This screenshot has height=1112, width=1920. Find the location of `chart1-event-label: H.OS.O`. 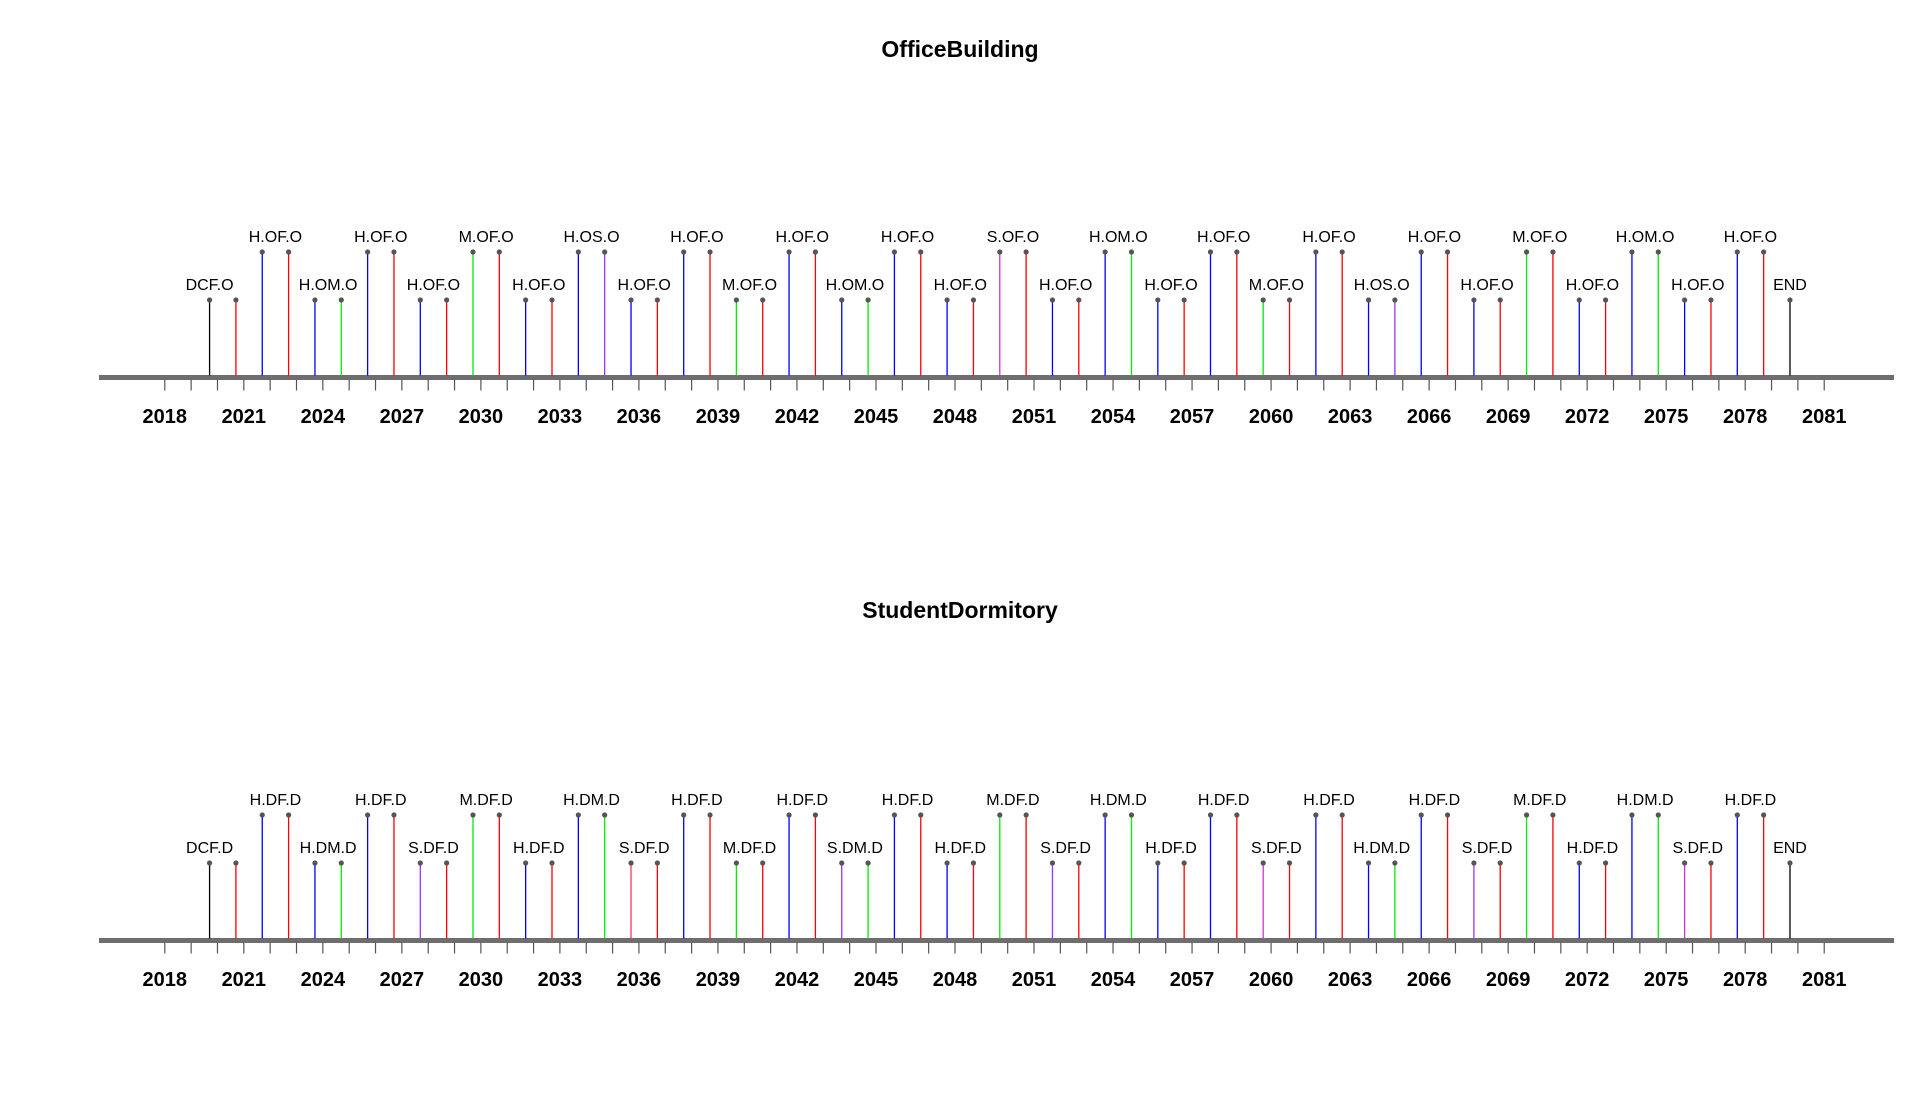

chart1-event-label: H.OS.O is located at coordinates (592, 237).